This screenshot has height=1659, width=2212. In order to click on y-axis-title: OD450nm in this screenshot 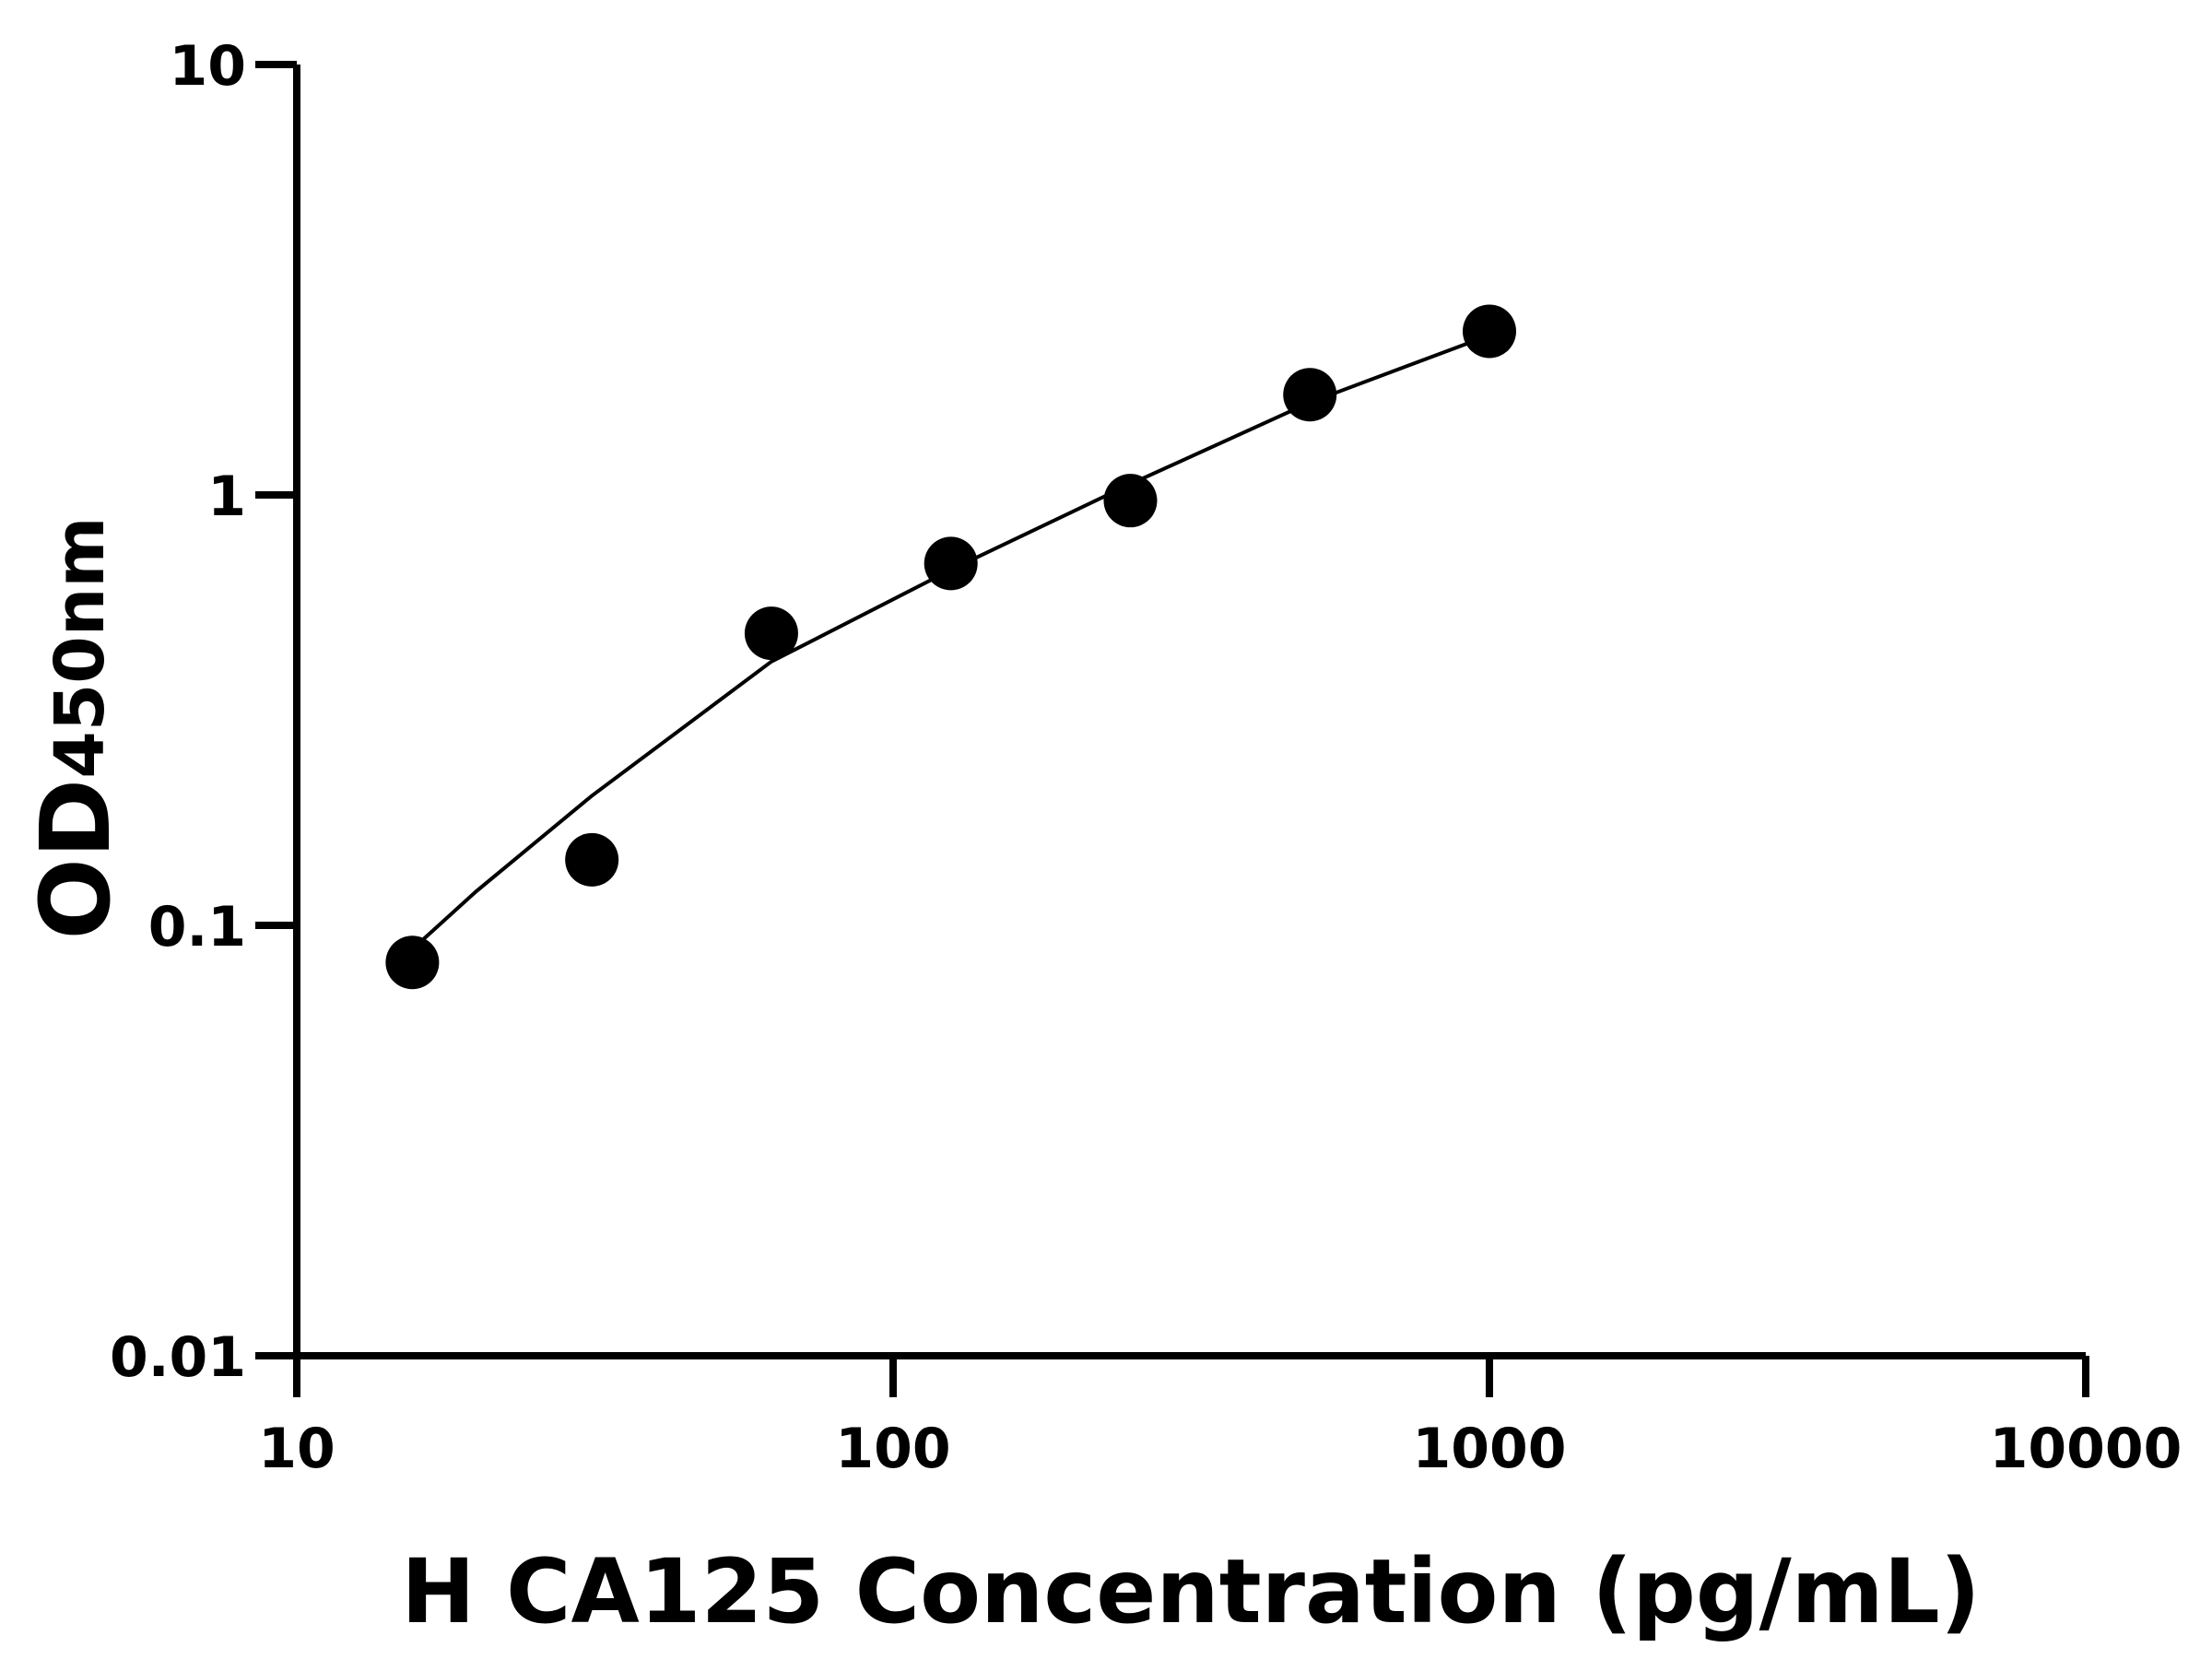, I will do `click(75, 727)`.